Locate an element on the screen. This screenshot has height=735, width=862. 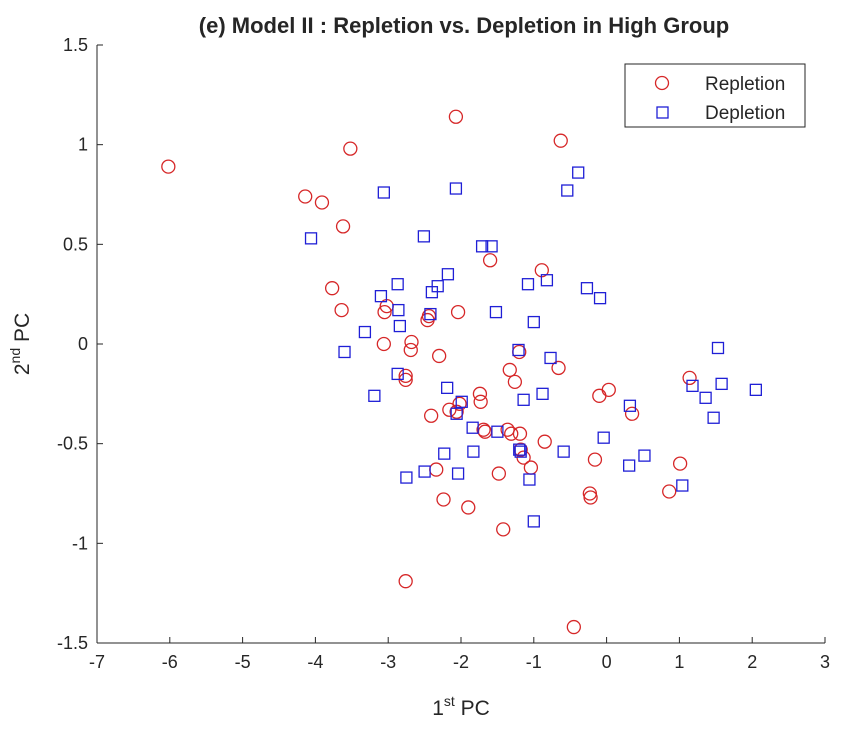
legend-box is located at coordinates (715, 95).